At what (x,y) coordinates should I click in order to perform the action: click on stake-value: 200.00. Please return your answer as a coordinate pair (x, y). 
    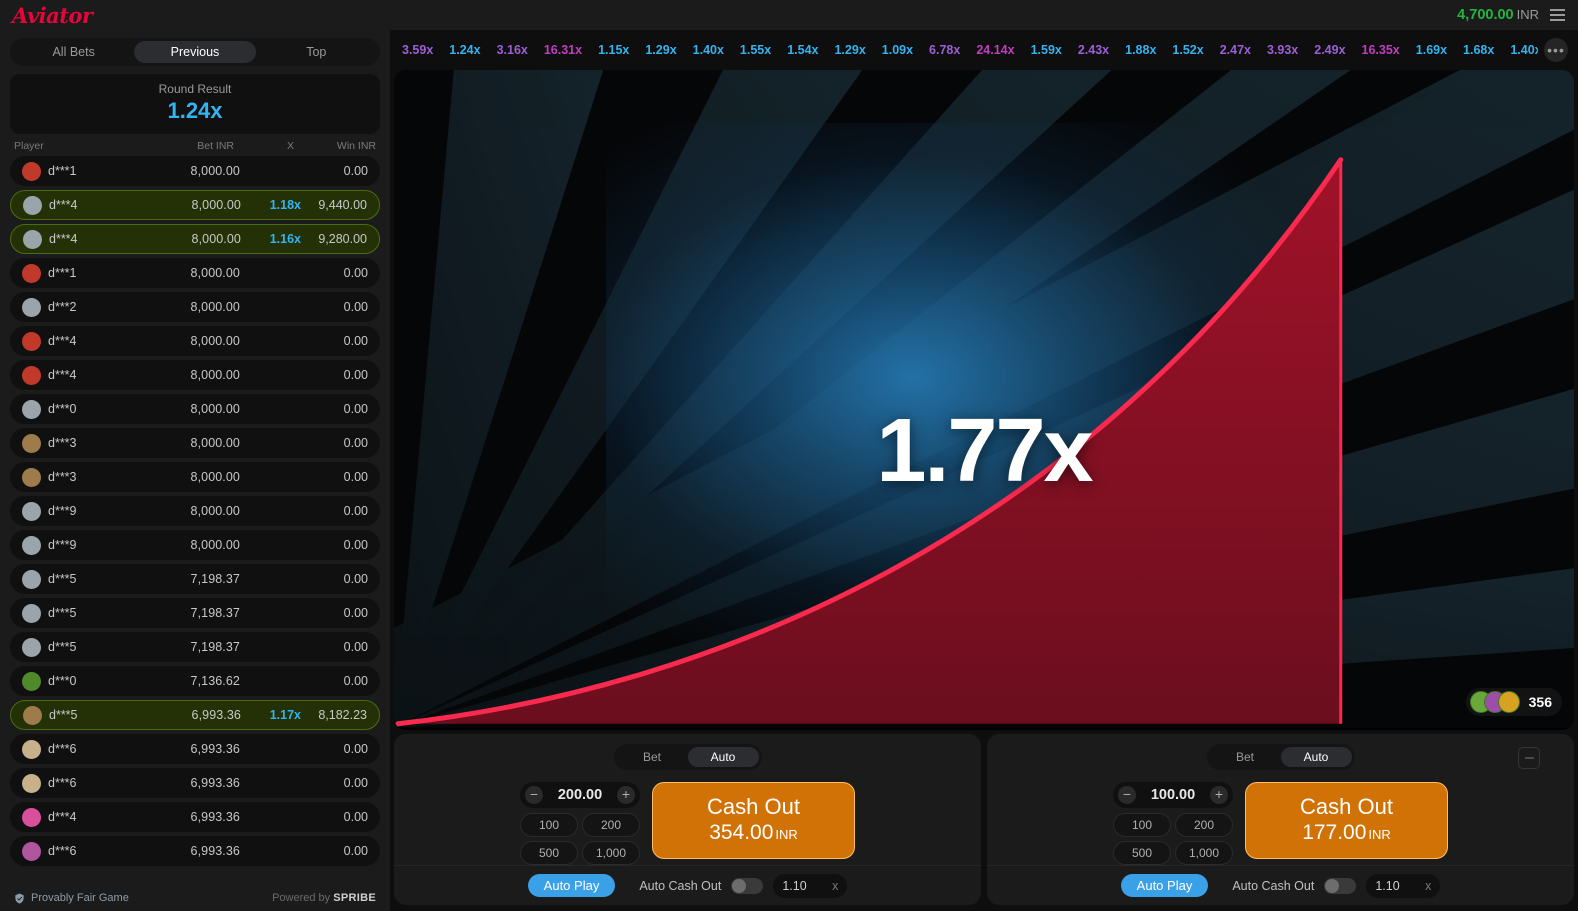
    Looking at the image, I should click on (580, 795).